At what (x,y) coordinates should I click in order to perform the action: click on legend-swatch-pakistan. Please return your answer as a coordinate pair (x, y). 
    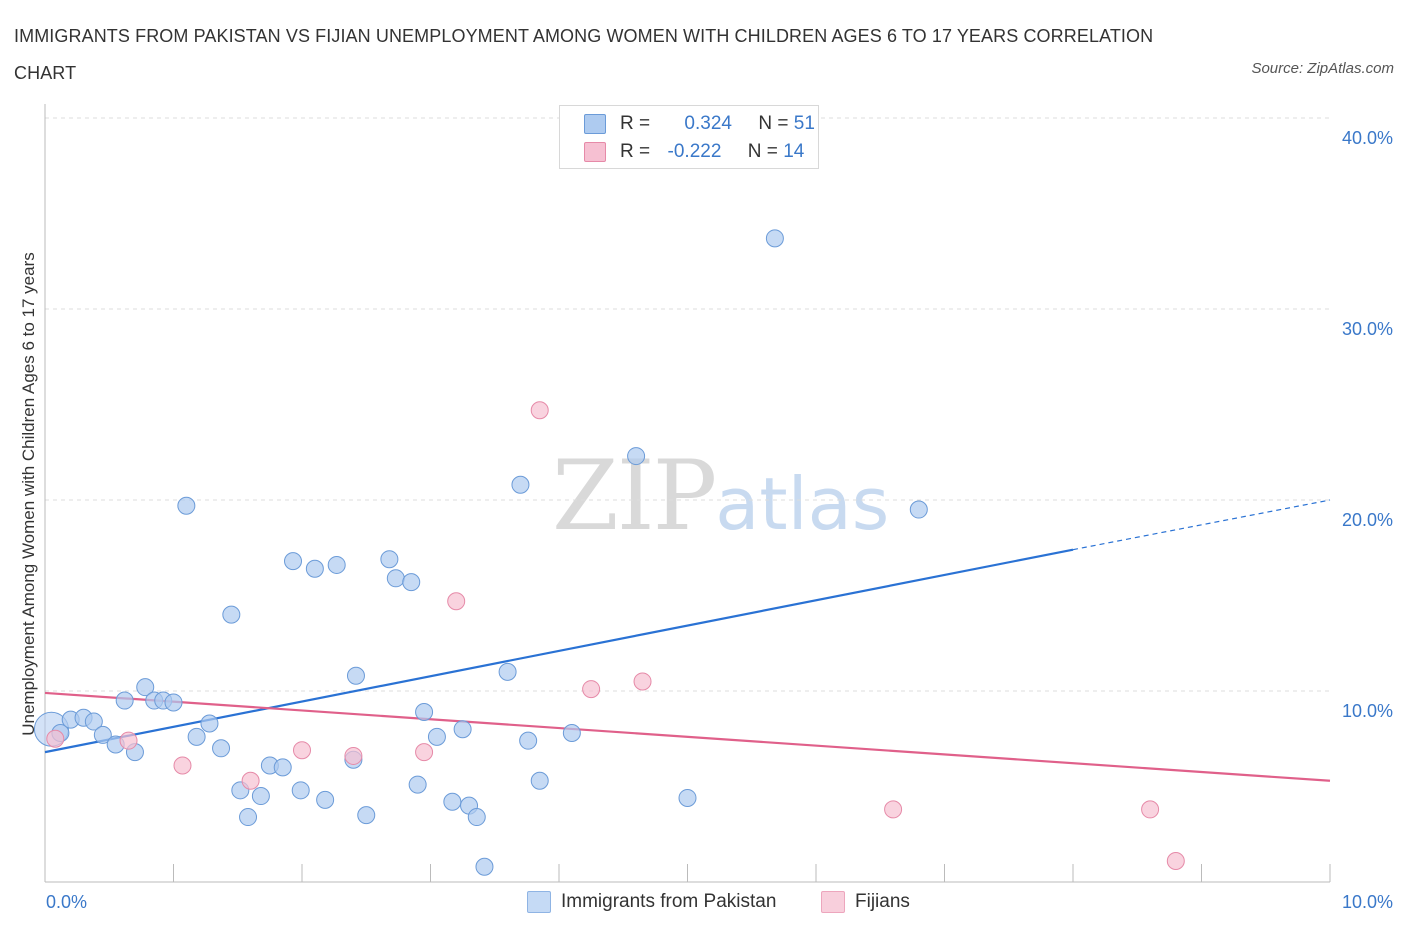
    Looking at the image, I should click on (595, 124).